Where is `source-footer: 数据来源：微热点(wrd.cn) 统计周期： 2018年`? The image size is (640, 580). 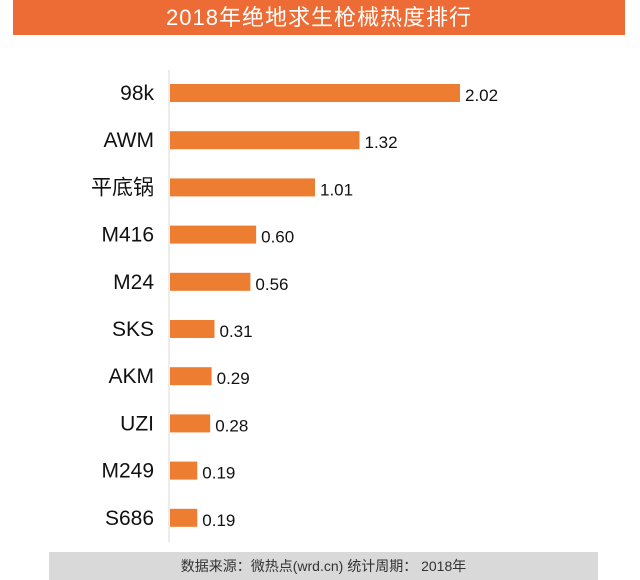
source-footer: 数据来源：微热点(wrd.cn) 统计周期： 2018年 is located at coordinates (323, 566).